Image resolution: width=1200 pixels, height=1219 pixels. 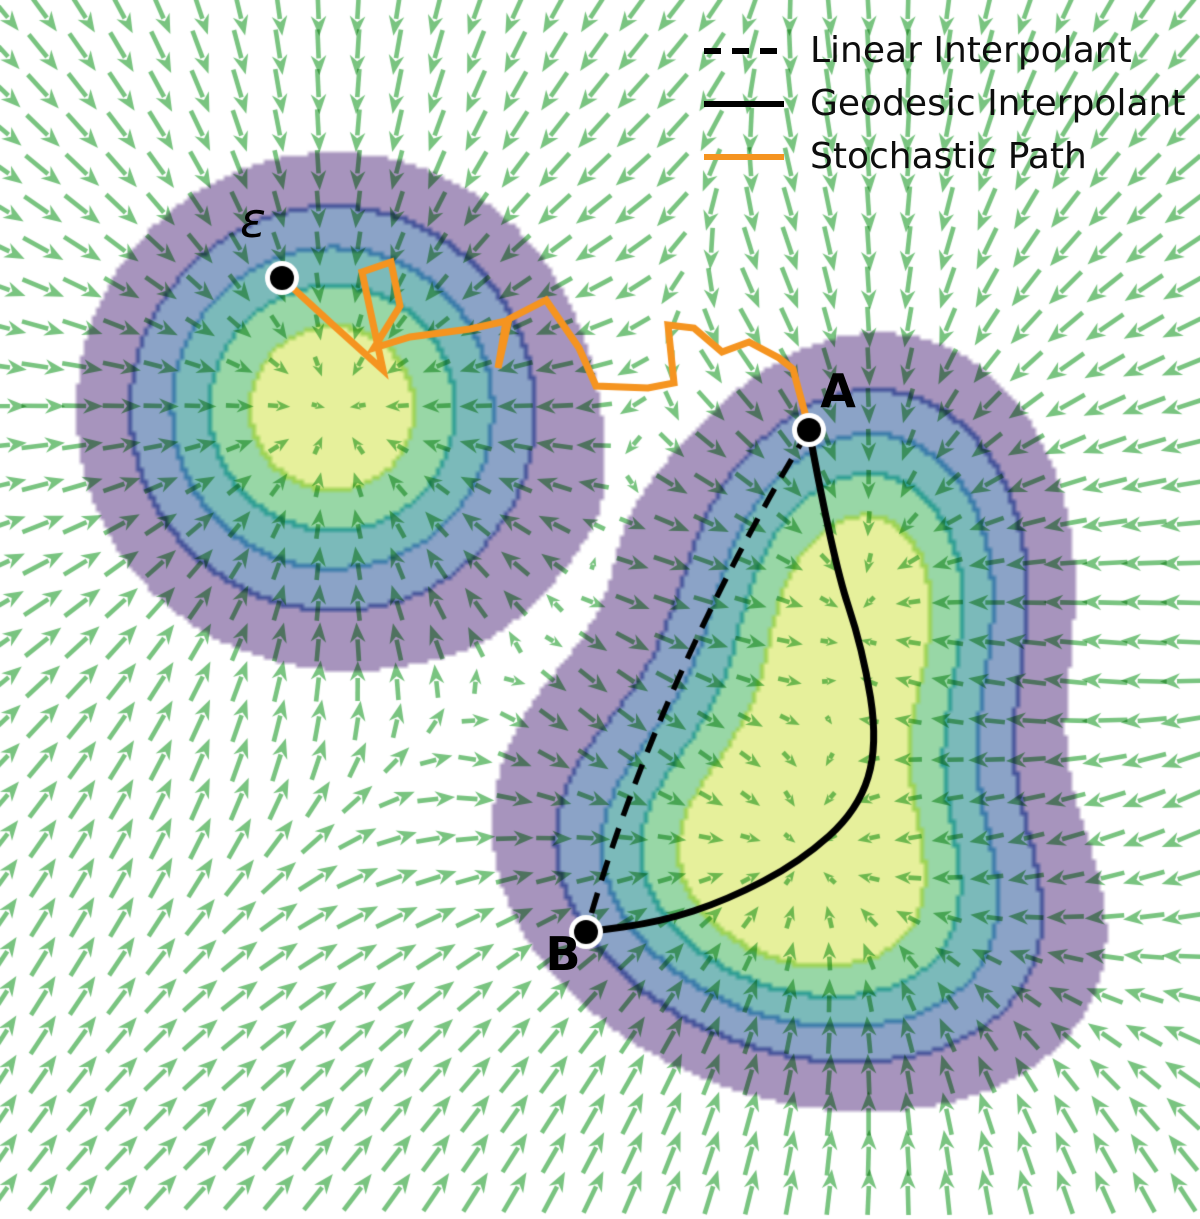 What do you see at coordinates (998, 103) in the screenshot?
I see `legend-item-label: Geodesic Interpolant` at bounding box center [998, 103].